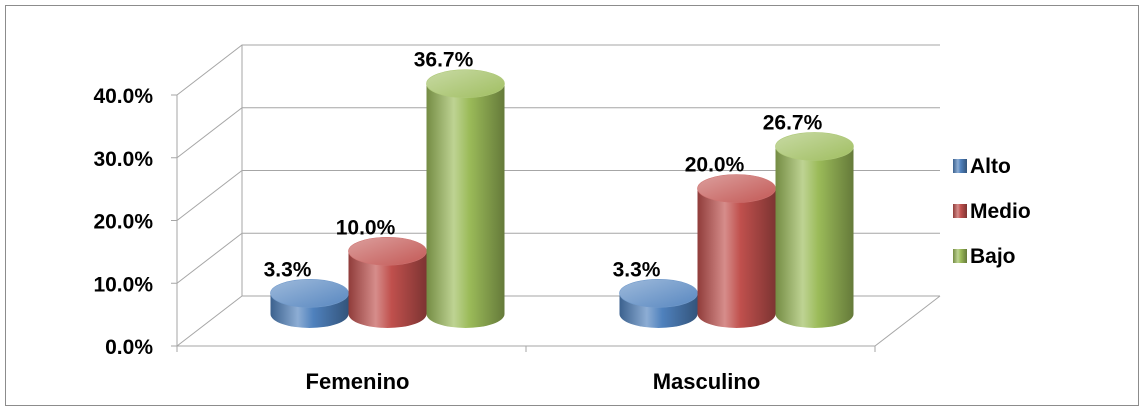  I want to click on legend-label: Bajo, so click(993, 256).